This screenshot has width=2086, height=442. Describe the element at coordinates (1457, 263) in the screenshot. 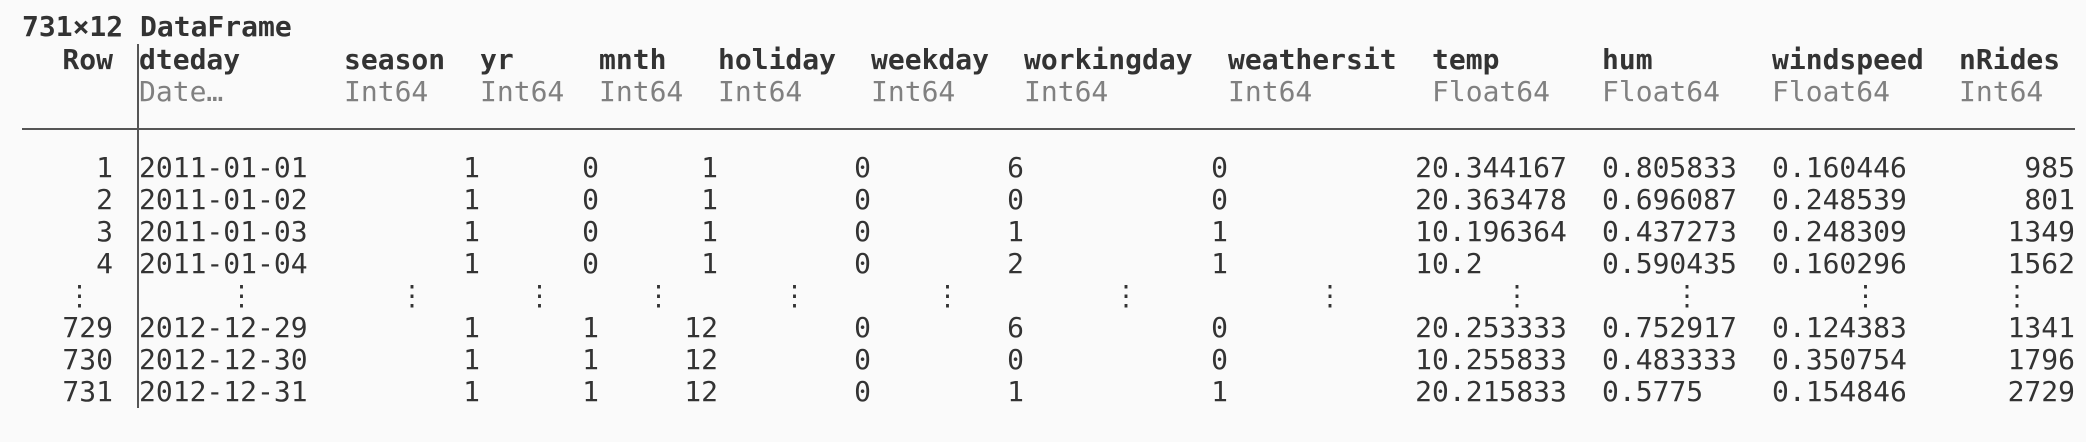

I see `cell-temp: 0.2` at that location.